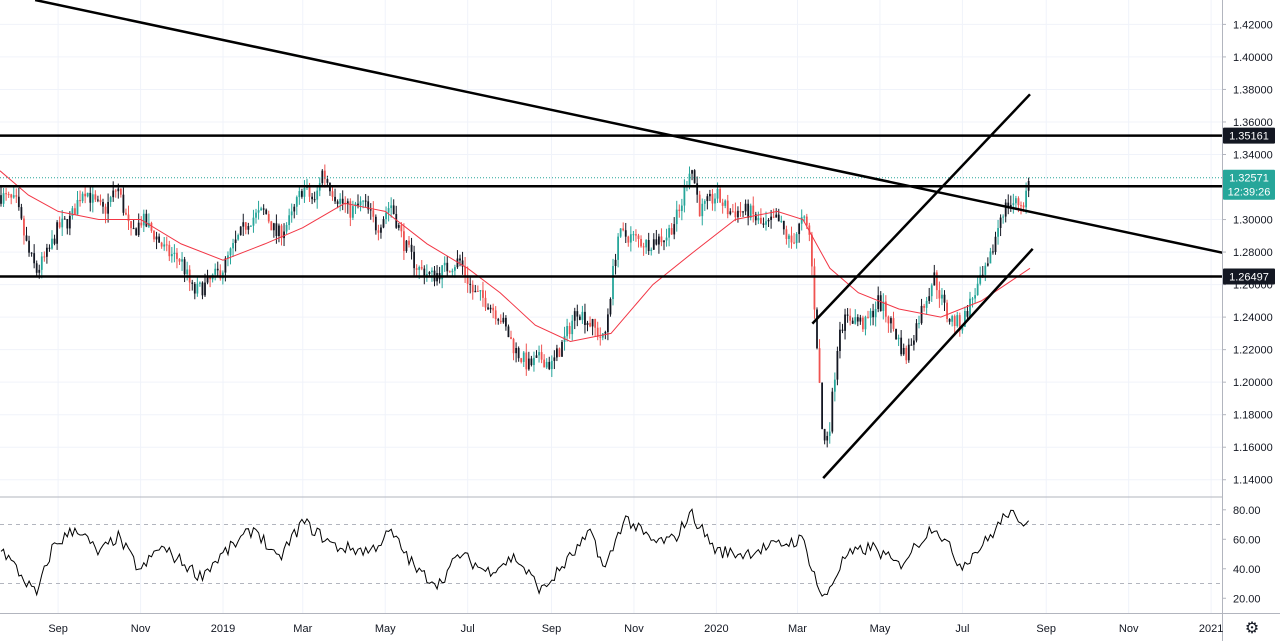  Describe the element at coordinates (1253, 253) in the screenshot. I see `price-tick-label: 1.28000` at that location.